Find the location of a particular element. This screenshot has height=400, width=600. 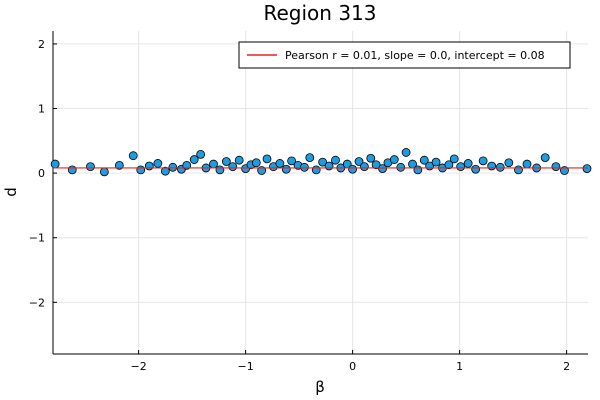

scatter-points is located at coordinates (321, 162).